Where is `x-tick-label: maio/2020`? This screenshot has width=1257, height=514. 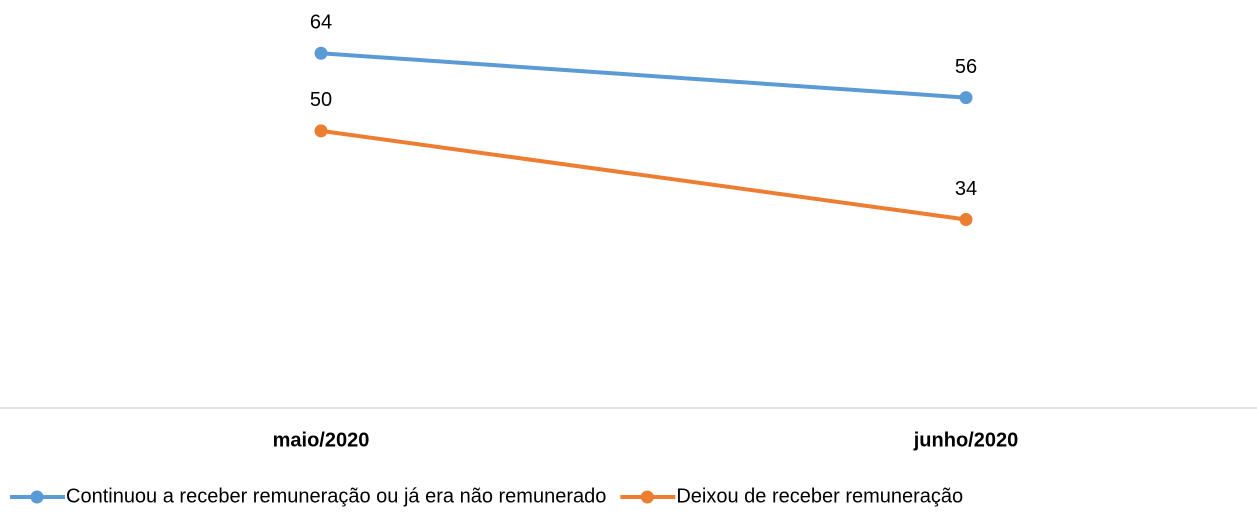
x-tick-label: maio/2020 is located at coordinates (321, 440).